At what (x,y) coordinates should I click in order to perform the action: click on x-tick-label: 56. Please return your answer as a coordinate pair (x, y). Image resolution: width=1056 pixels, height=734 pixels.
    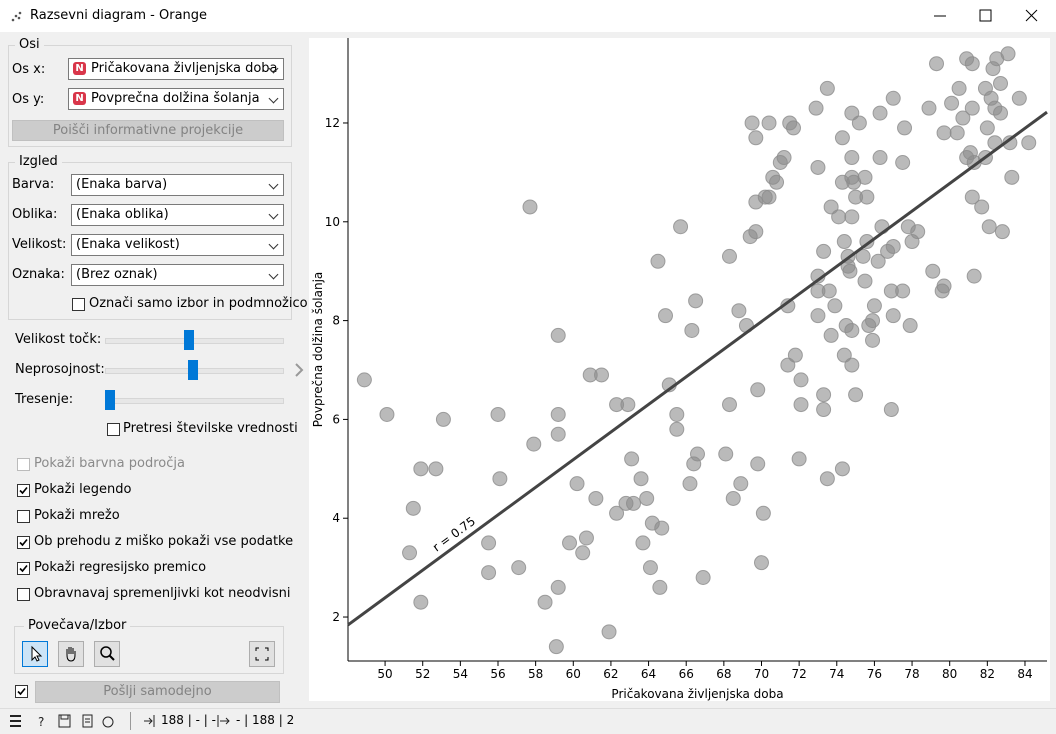
    Looking at the image, I should click on (497, 674).